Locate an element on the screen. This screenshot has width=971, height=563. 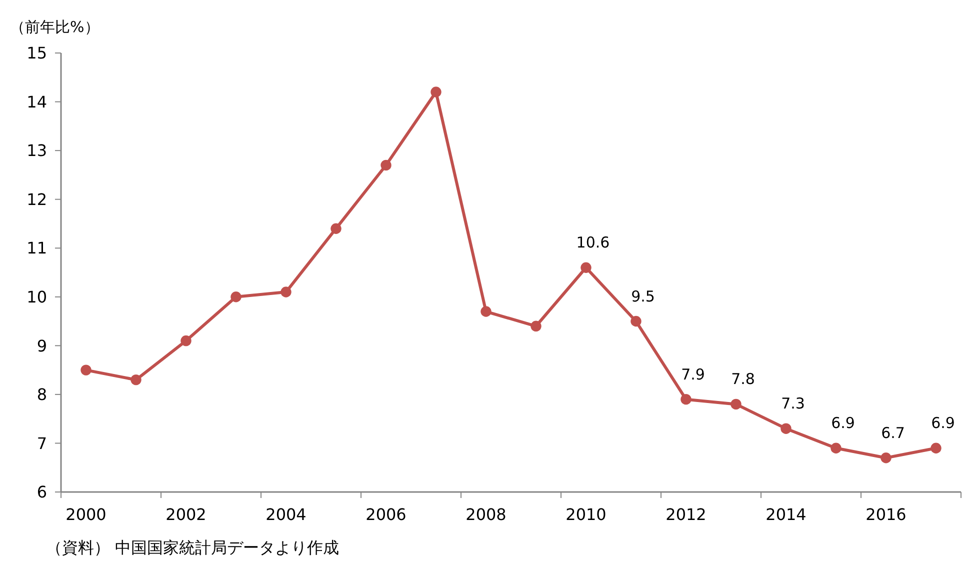
x-tick-label: 2004 is located at coordinates (286, 514).